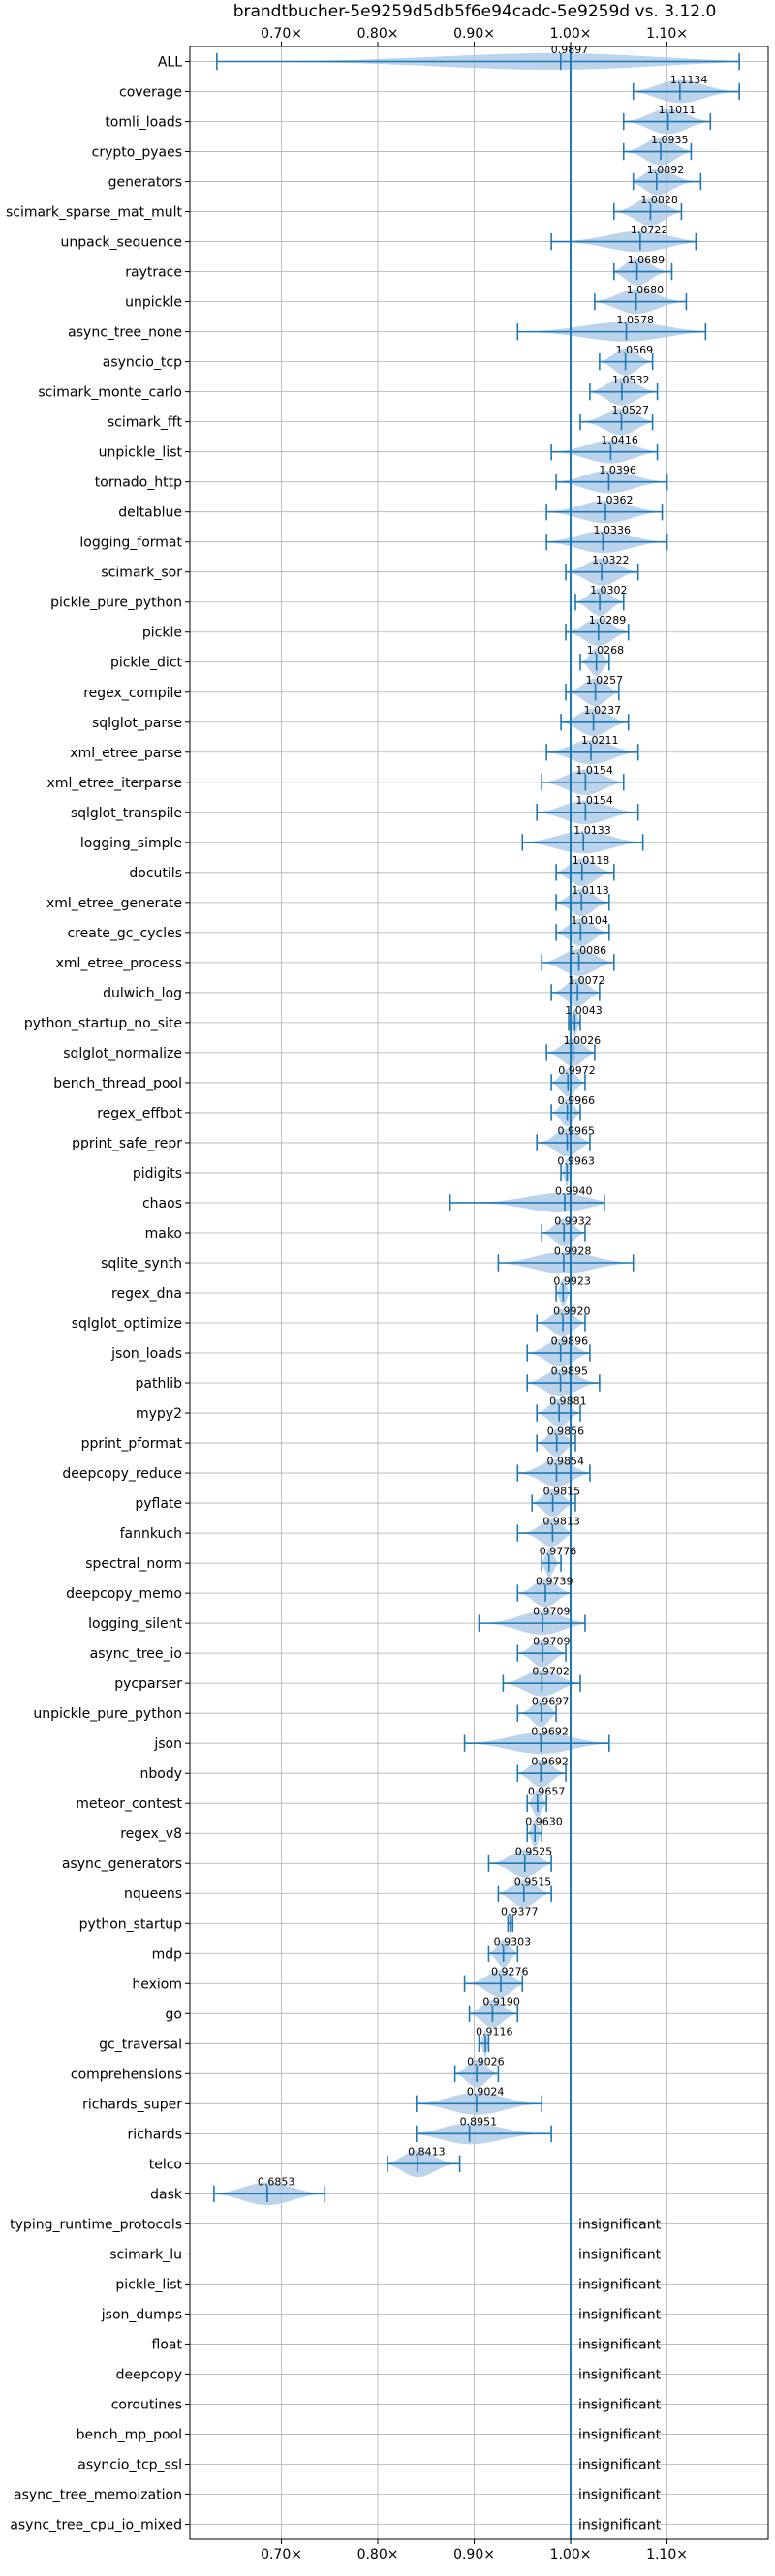  What do you see at coordinates (110, 393) in the screenshot?
I see `benchmark-label: scimark_monte_carlo` at bounding box center [110, 393].